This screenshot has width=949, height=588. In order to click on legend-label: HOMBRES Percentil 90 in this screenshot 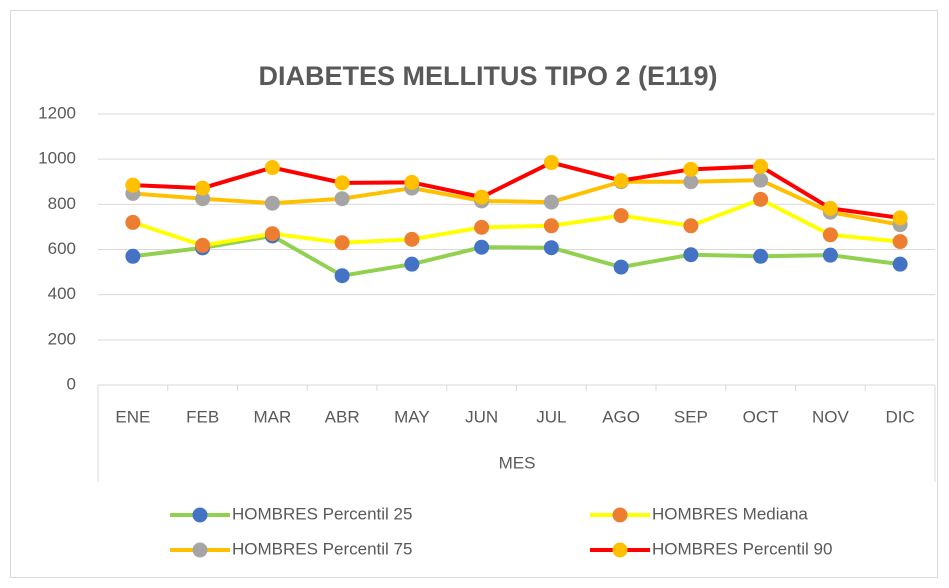, I will do `click(742, 548)`.